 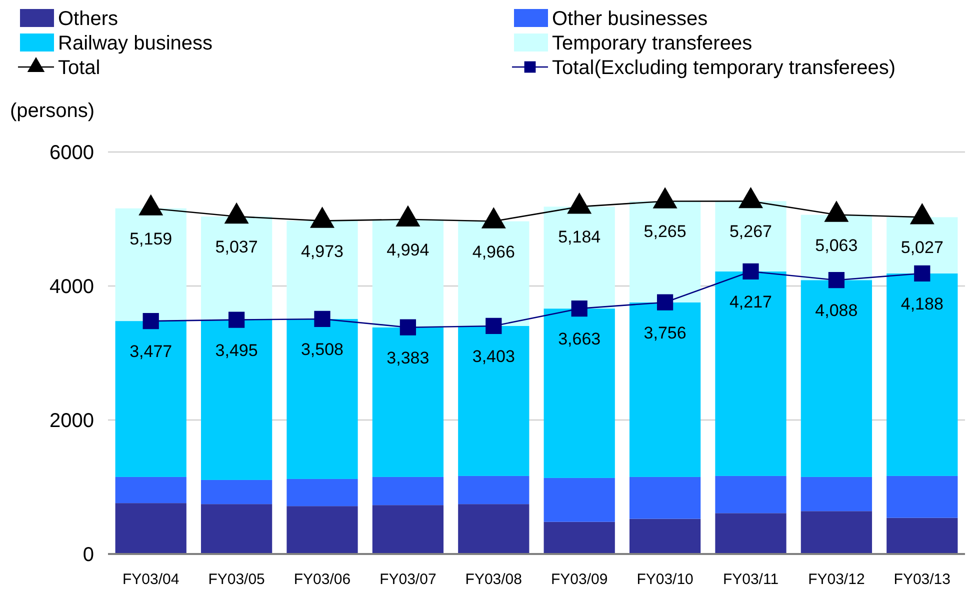 What do you see at coordinates (151, 579) in the screenshot?
I see `x-tick-label: FY03/04` at bounding box center [151, 579].